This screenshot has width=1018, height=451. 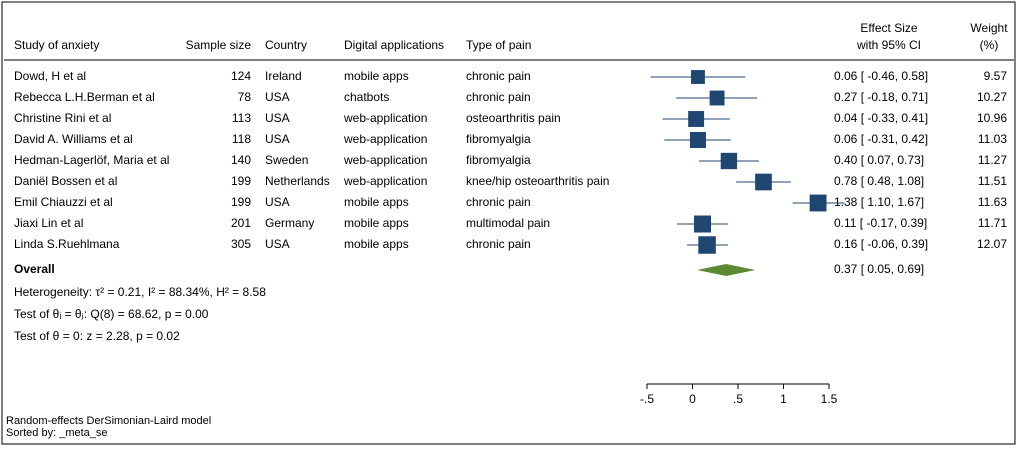 What do you see at coordinates (647, 399) in the screenshot?
I see `x-tick-label: -.5` at bounding box center [647, 399].